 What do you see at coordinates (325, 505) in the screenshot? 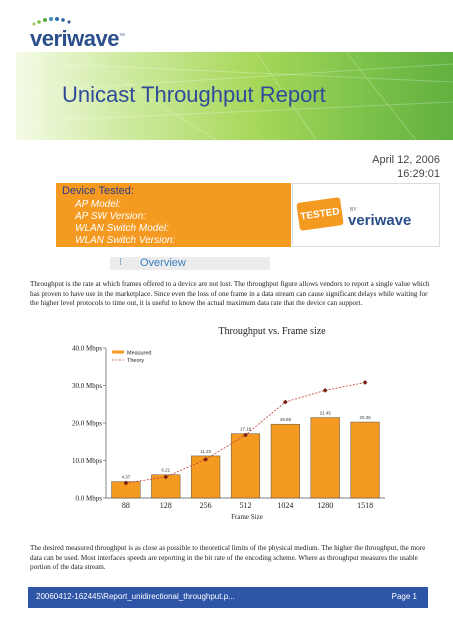
I see `x-tick-label: 1280` at bounding box center [325, 505].